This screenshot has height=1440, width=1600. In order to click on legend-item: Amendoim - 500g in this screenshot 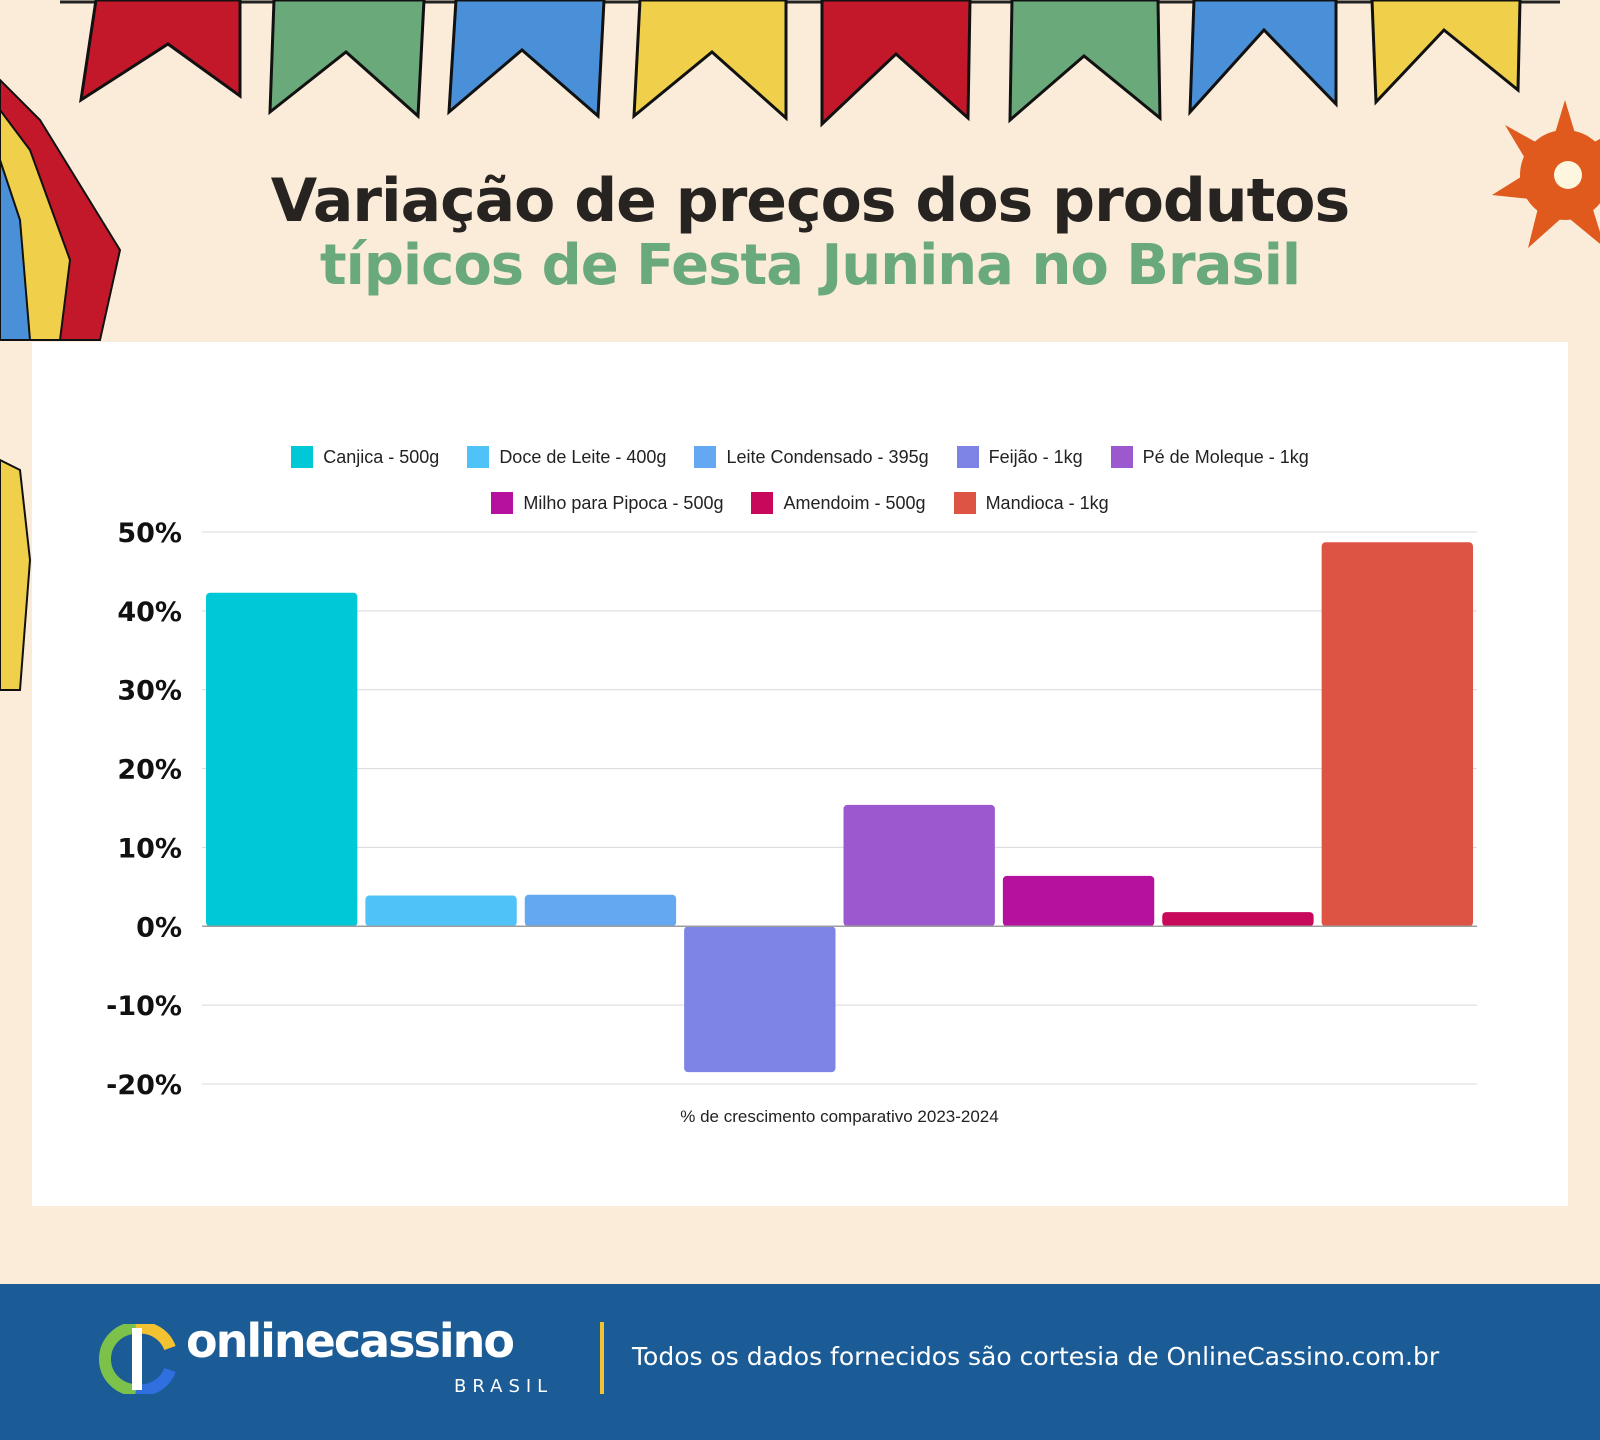, I will do `click(838, 503)`.